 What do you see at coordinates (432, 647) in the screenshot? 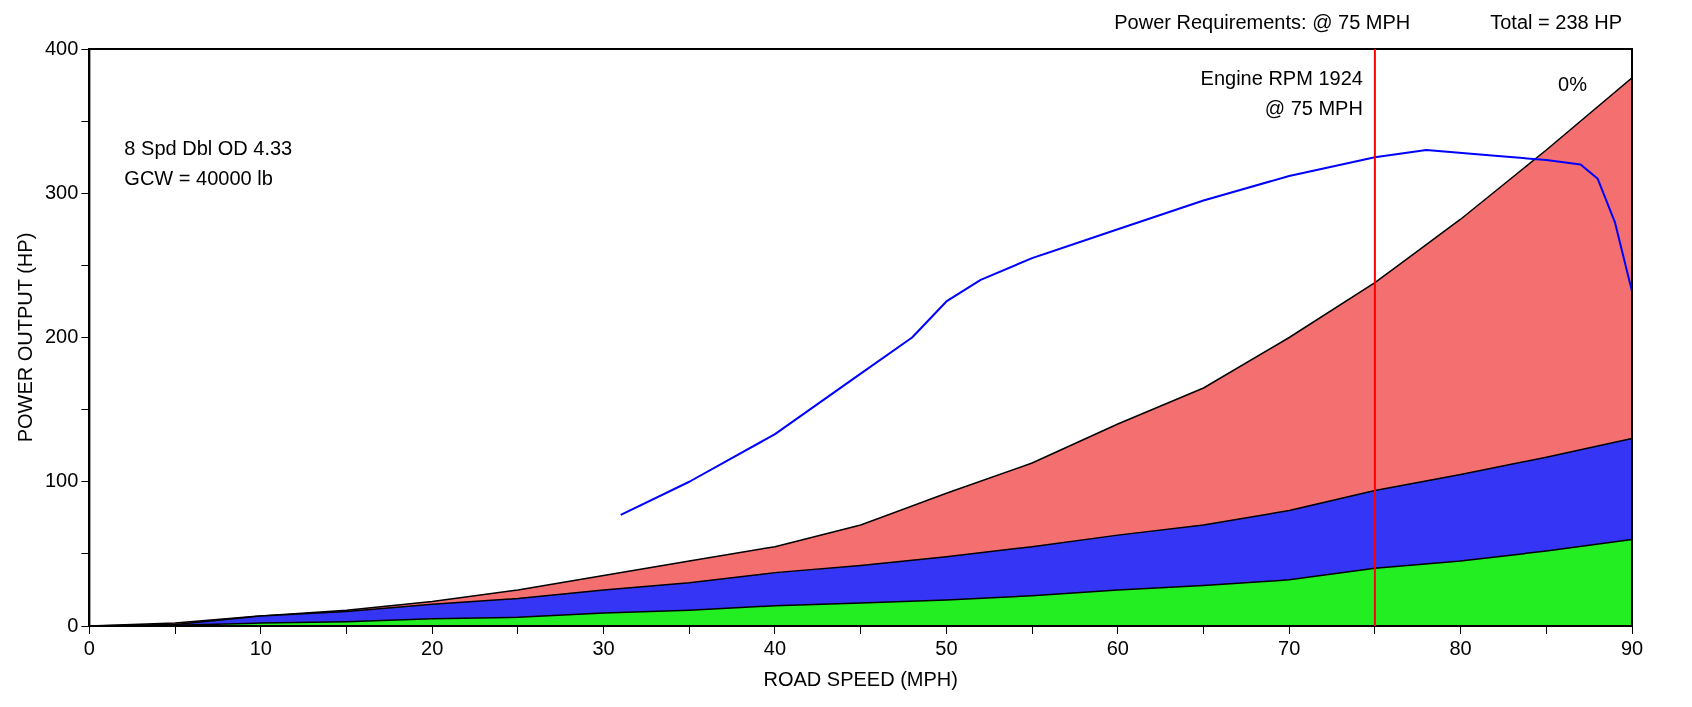
I see `x-tick-label: 20` at bounding box center [432, 647].